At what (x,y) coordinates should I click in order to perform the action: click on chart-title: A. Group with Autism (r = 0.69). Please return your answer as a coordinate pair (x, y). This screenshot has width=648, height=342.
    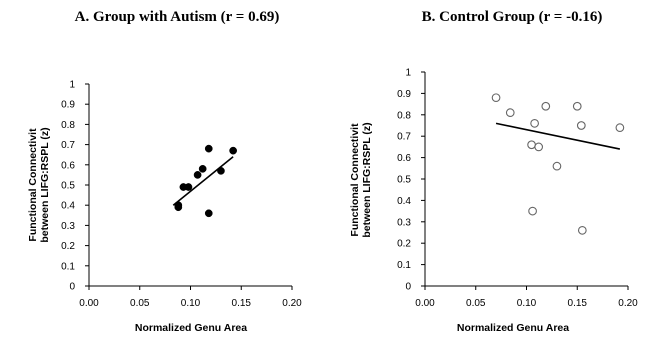
    Looking at the image, I should click on (177, 17).